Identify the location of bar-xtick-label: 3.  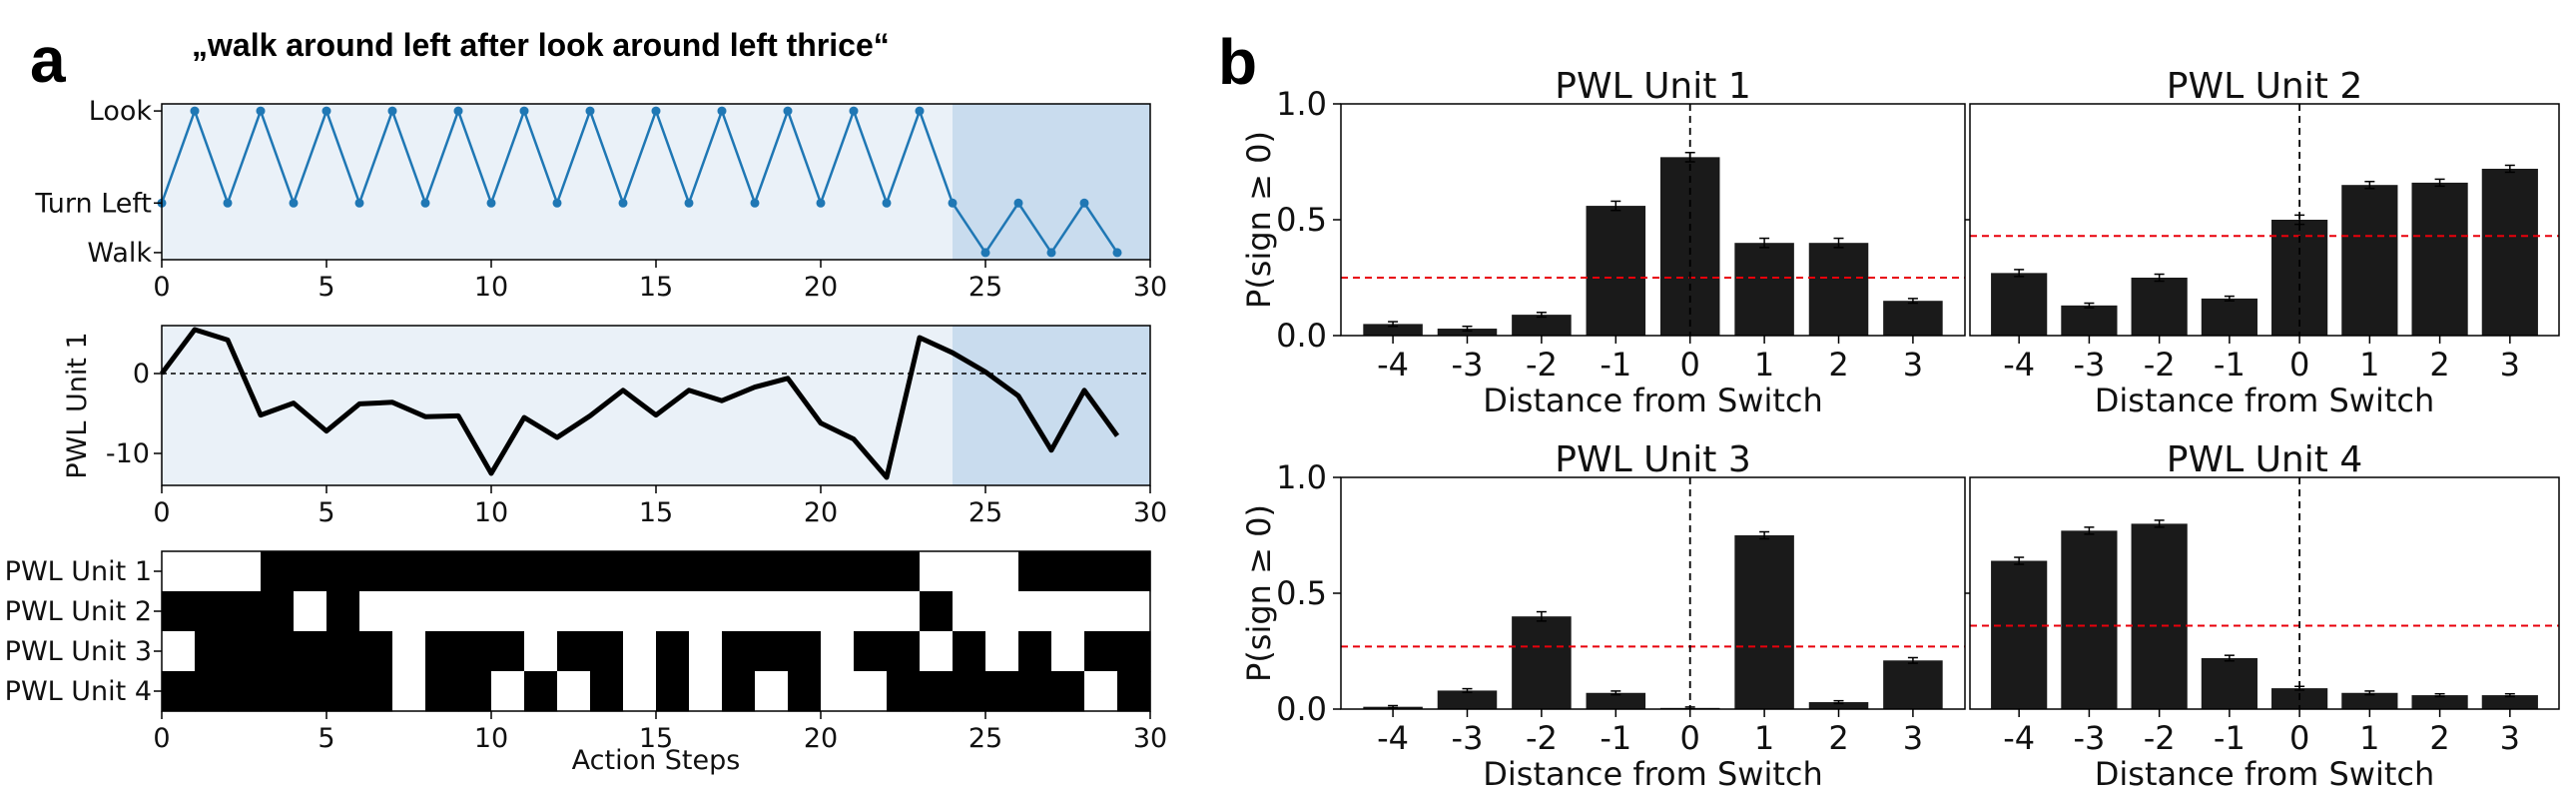
(2510, 365).